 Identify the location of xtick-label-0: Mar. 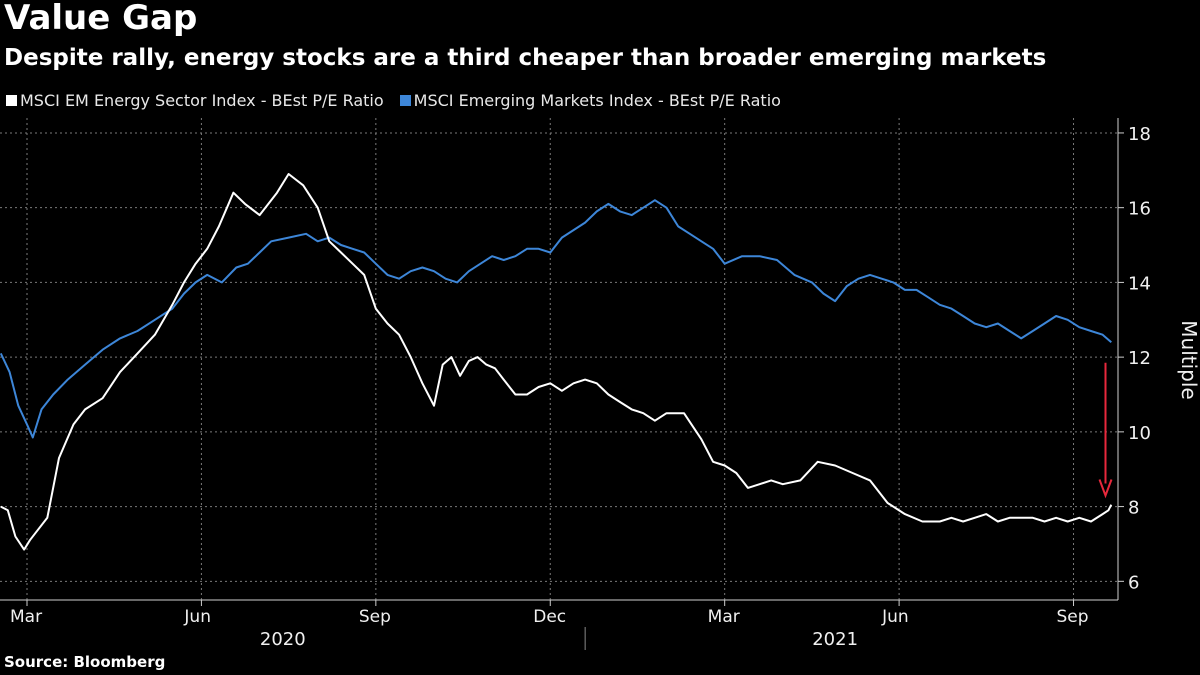
(26, 617).